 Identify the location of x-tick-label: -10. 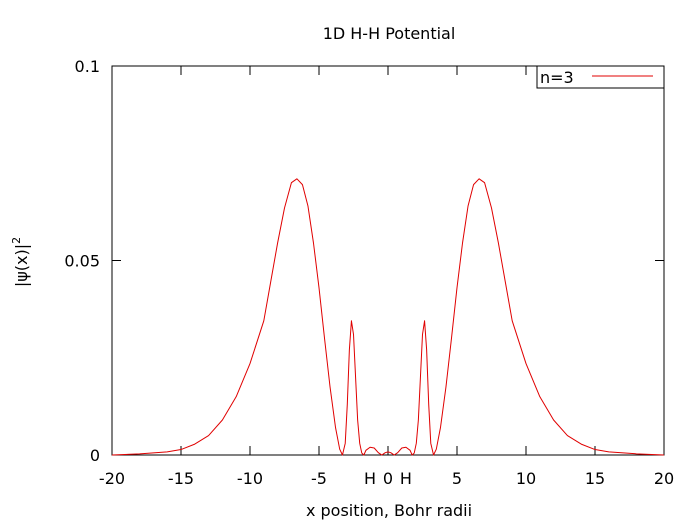
(250, 478).